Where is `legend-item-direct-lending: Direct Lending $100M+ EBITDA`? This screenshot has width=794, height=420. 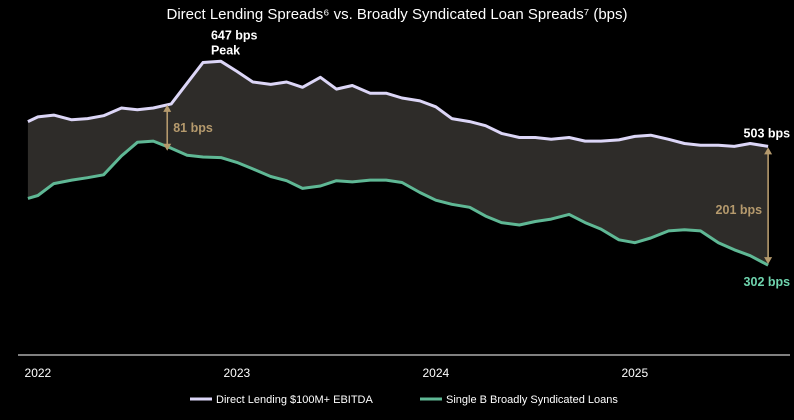
legend-item-direct-lending: Direct Lending $100M+ EBITDA is located at coordinates (281, 400).